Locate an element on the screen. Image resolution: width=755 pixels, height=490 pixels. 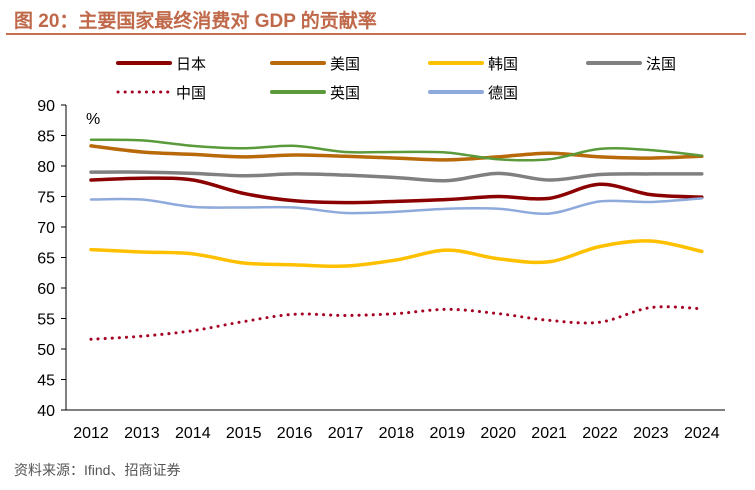
y-axis-unit: % is located at coordinates (93, 119).